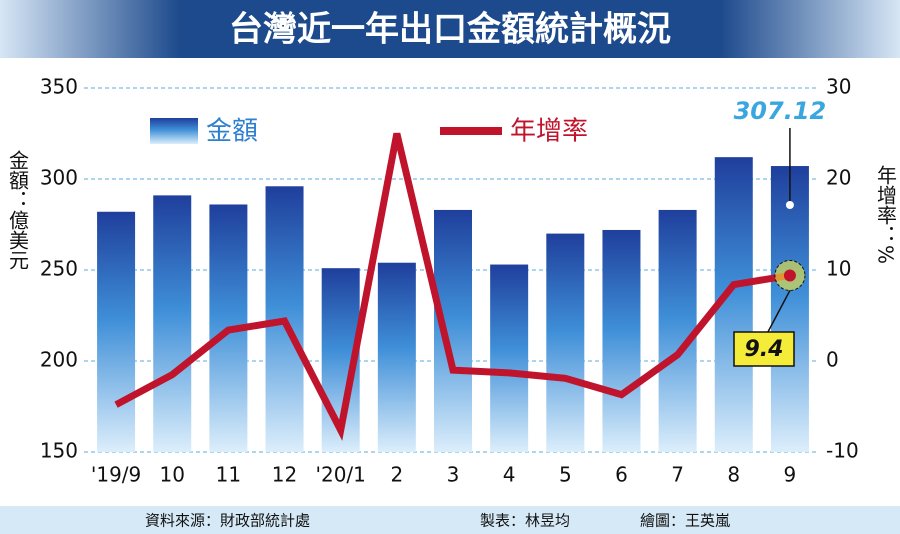  I want to click on y2-axis-label: 年增率：%, so click(886, 214).